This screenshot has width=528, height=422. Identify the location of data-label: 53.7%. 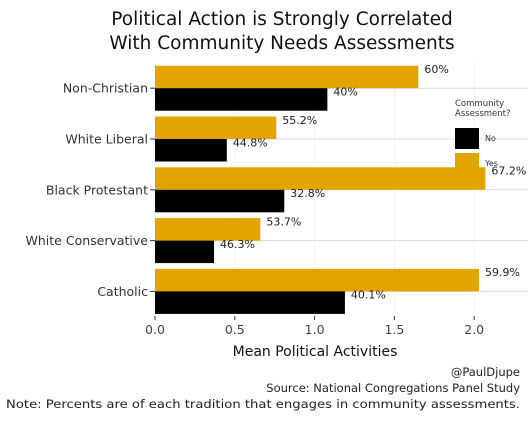
(283, 221).